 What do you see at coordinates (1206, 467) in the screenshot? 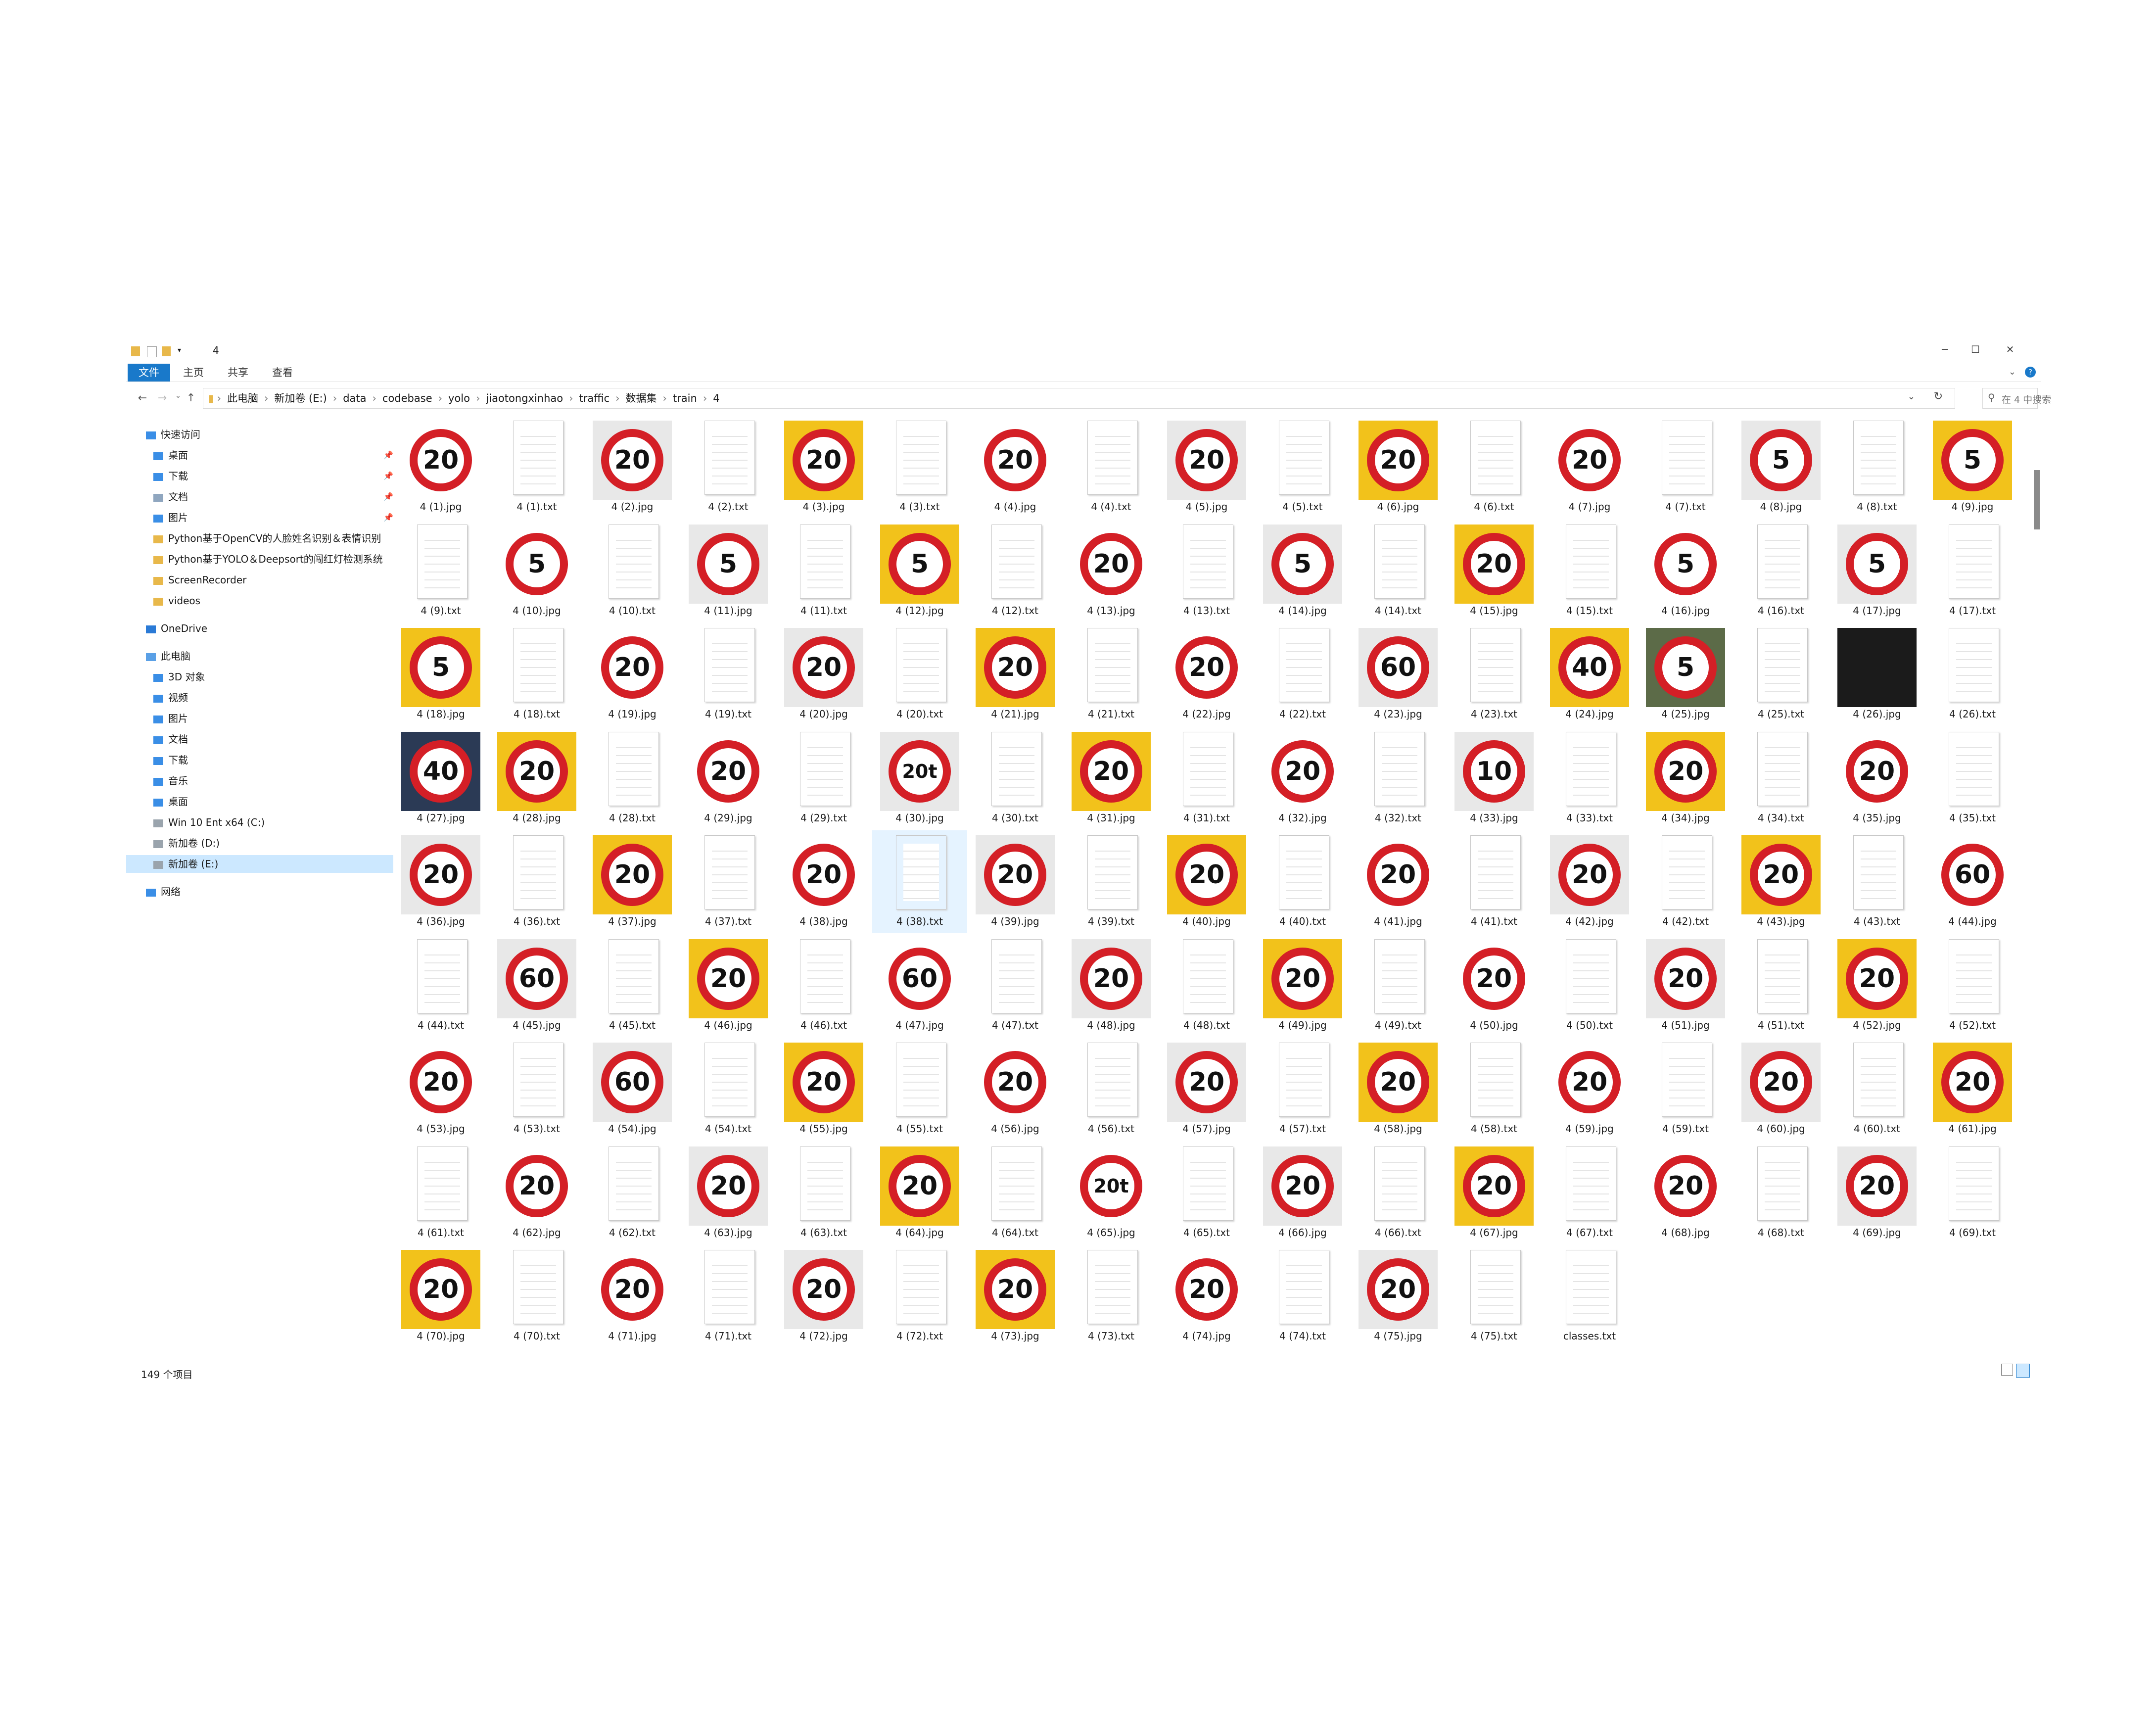
I see `image-file-item: 20 4 (5).jpg` at bounding box center [1206, 467].